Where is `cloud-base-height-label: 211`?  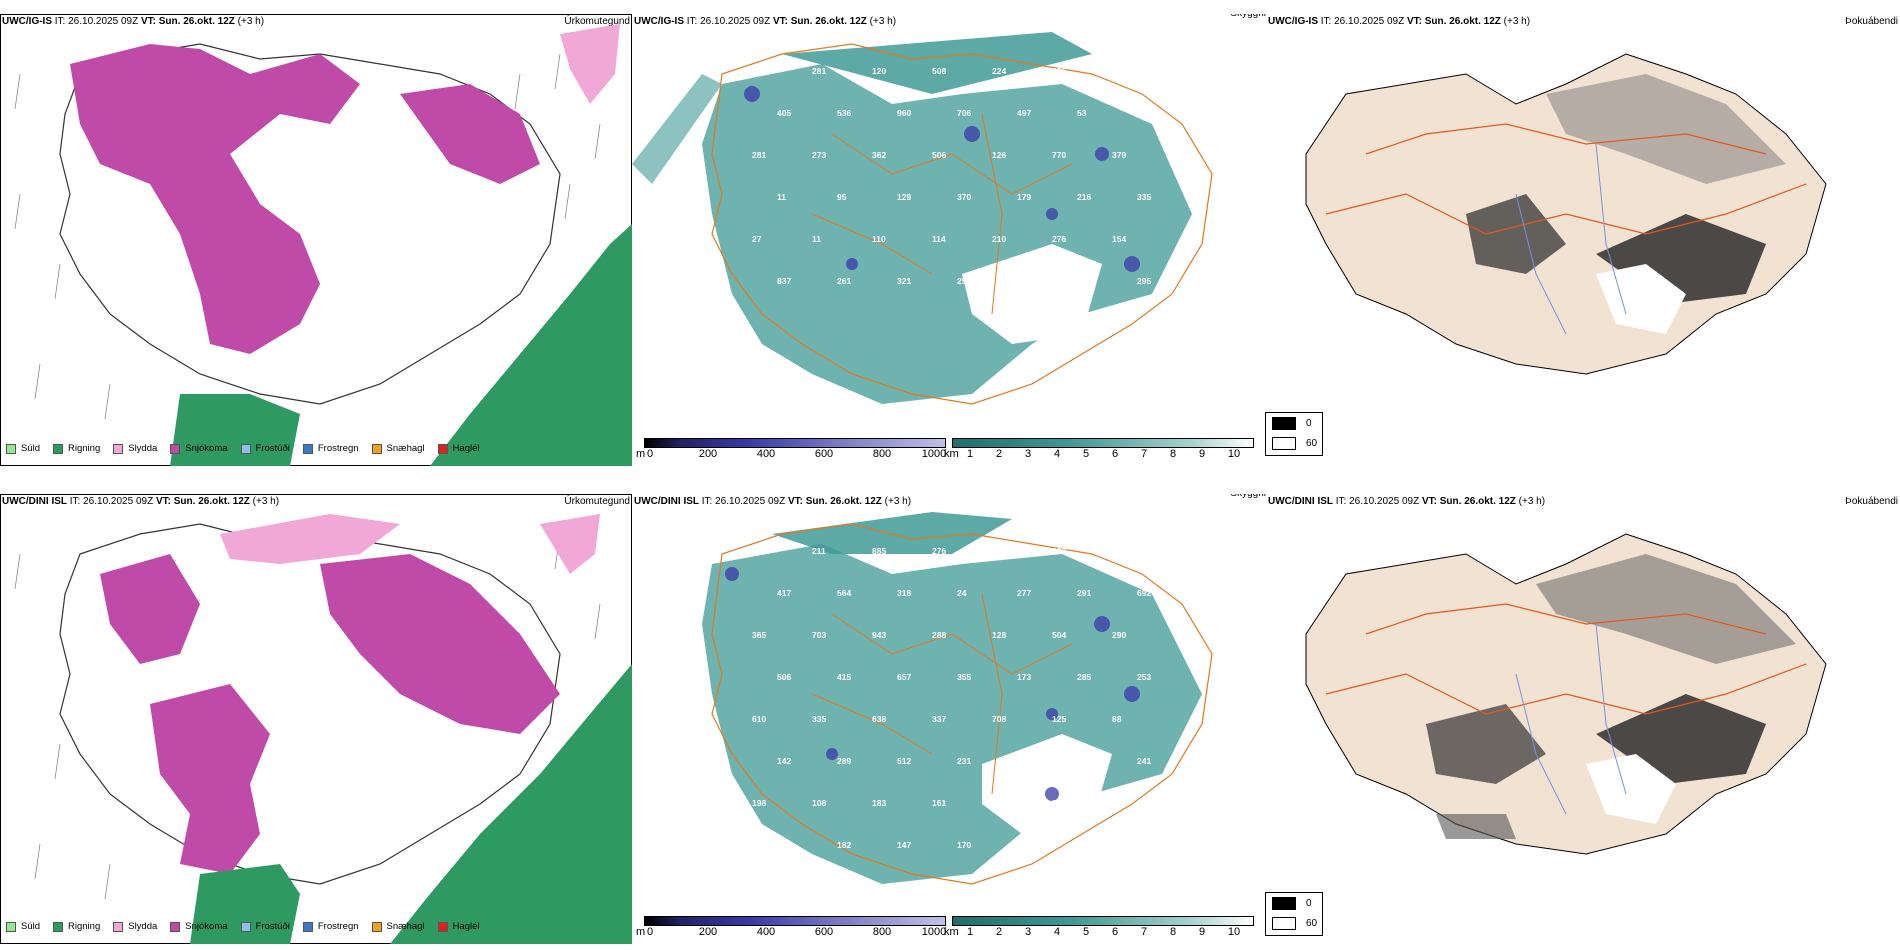 cloud-base-height-label: 211 is located at coordinates (999, 887).